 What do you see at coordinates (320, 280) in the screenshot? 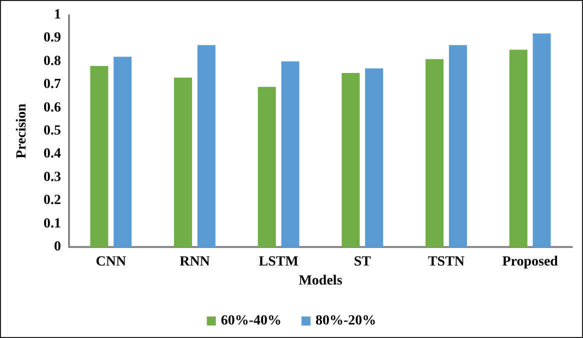
I see `x-axis-title: Models` at bounding box center [320, 280].